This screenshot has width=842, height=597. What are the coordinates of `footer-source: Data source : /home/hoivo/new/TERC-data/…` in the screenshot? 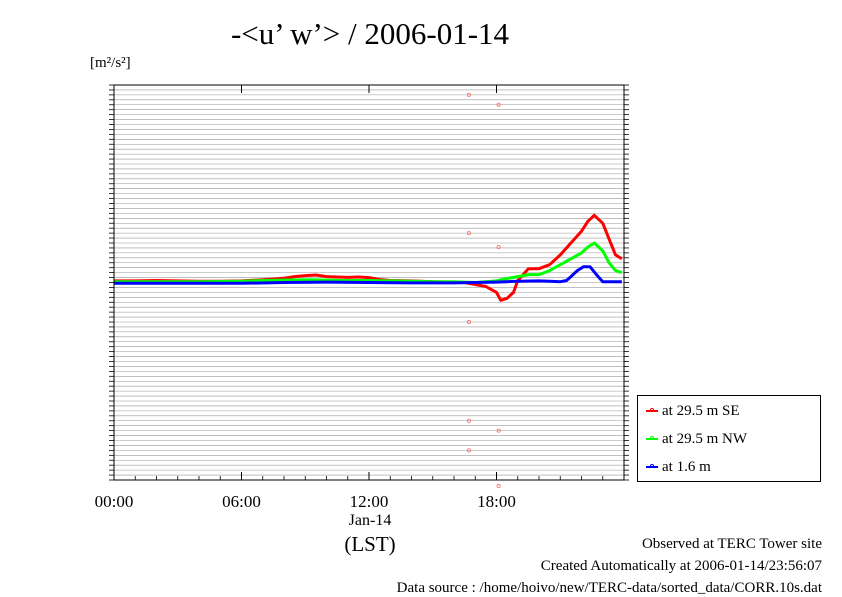 It's located at (609, 588).